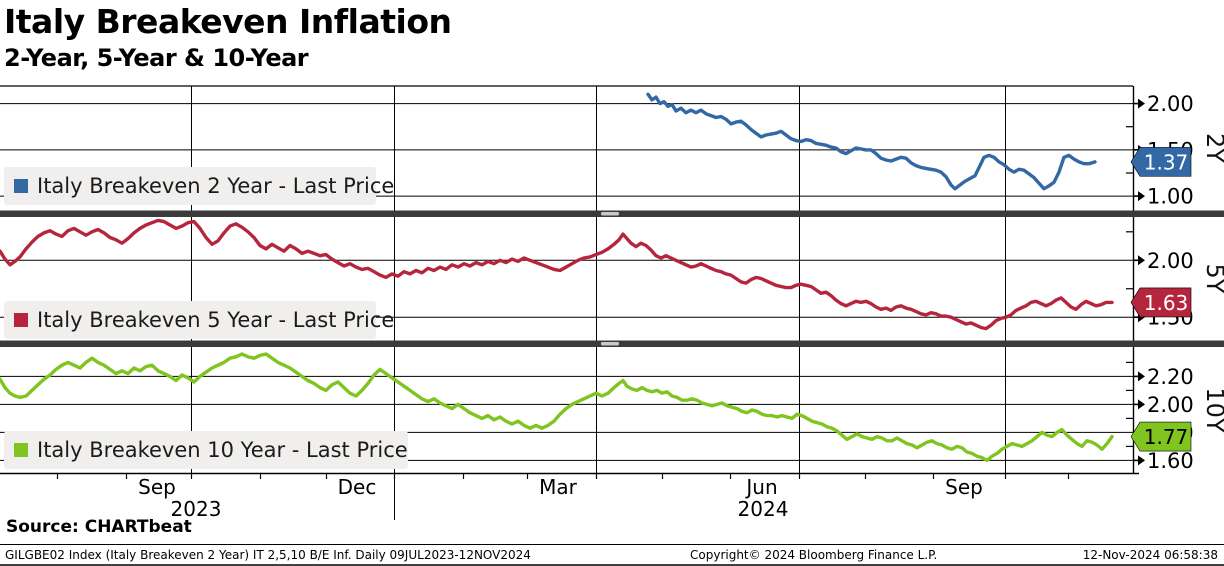 Image resolution: width=1224 pixels, height=566 pixels. Describe the element at coordinates (21, 450) in the screenshot. I see `legend-swatch-10-year-icon` at that location.